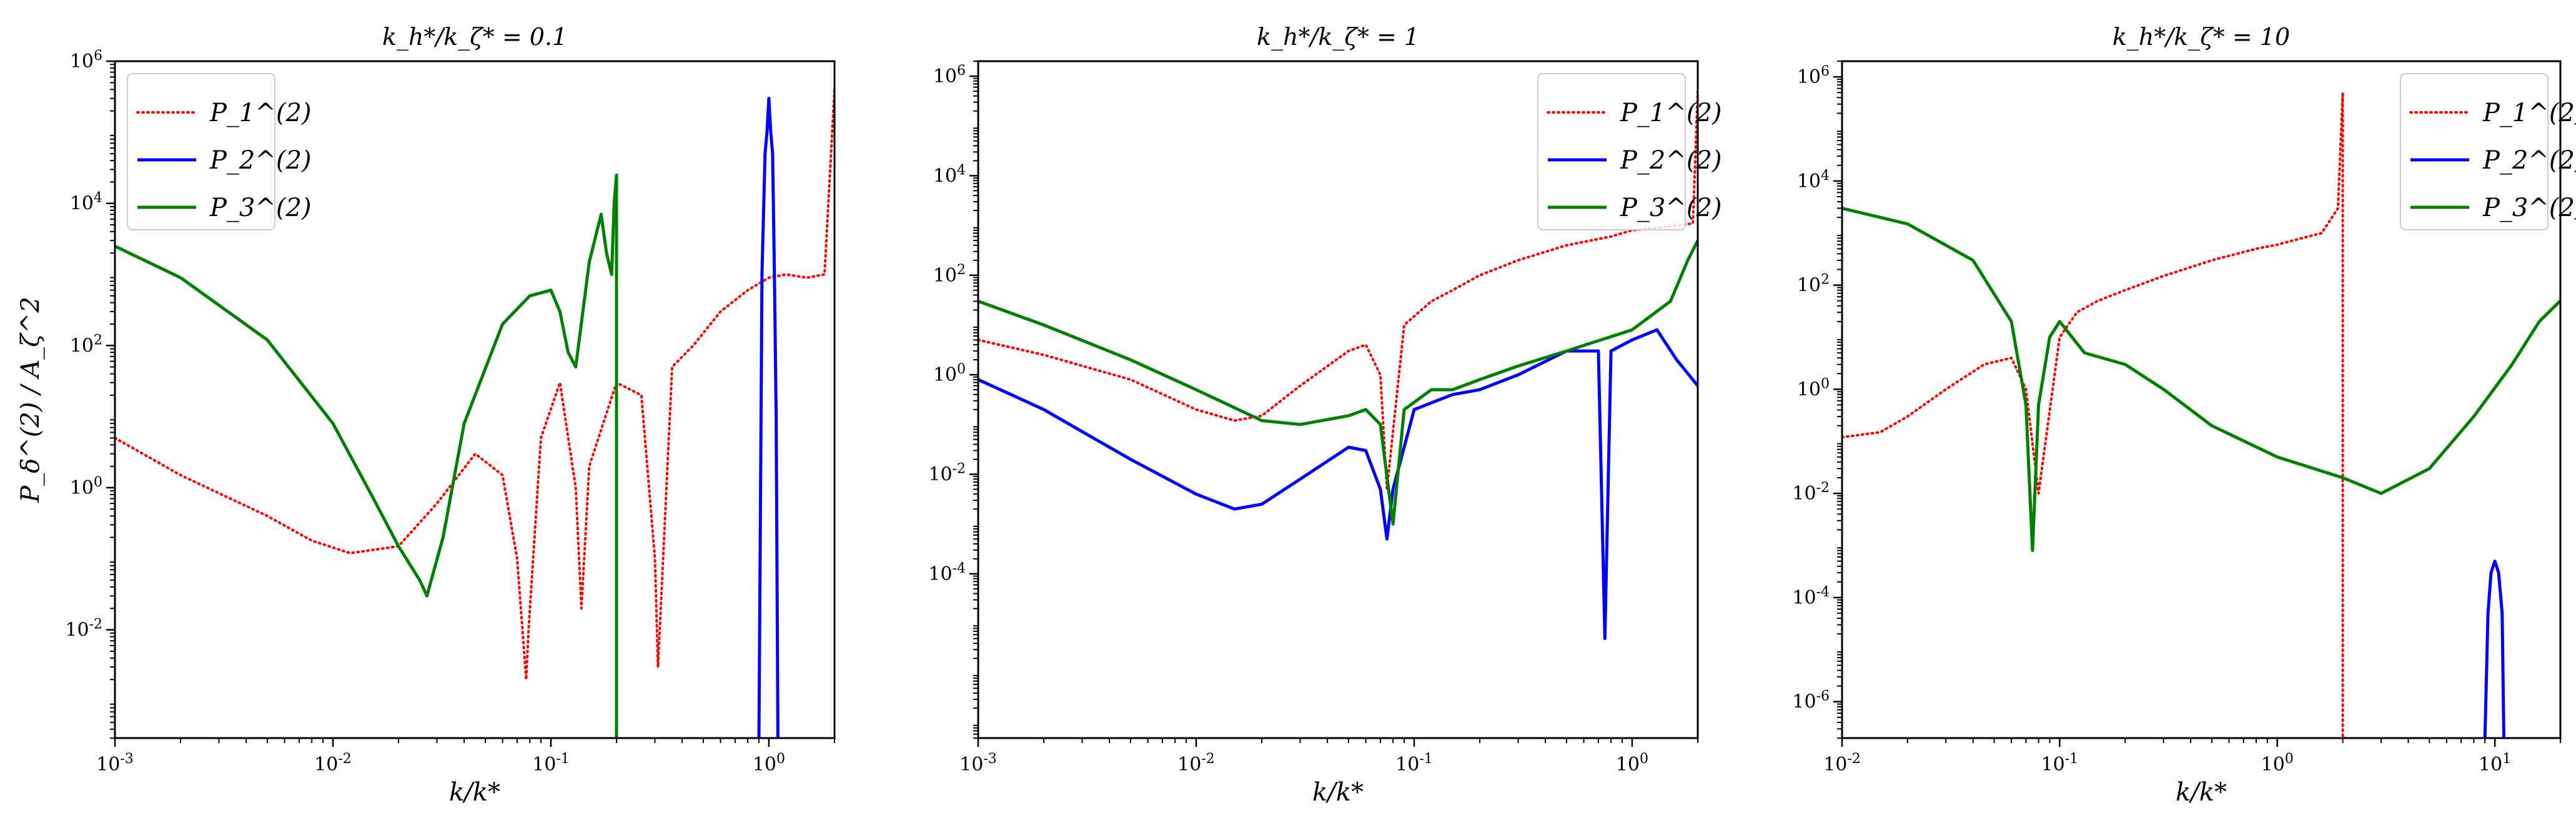 This screenshot has width=2576, height=823. Describe the element at coordinates (953, 400) in the screenshot. I see `y-ticks: 10⁻⁴ 10⁻² 10⁰ 10² 10⁴ 10⁶` at that location.